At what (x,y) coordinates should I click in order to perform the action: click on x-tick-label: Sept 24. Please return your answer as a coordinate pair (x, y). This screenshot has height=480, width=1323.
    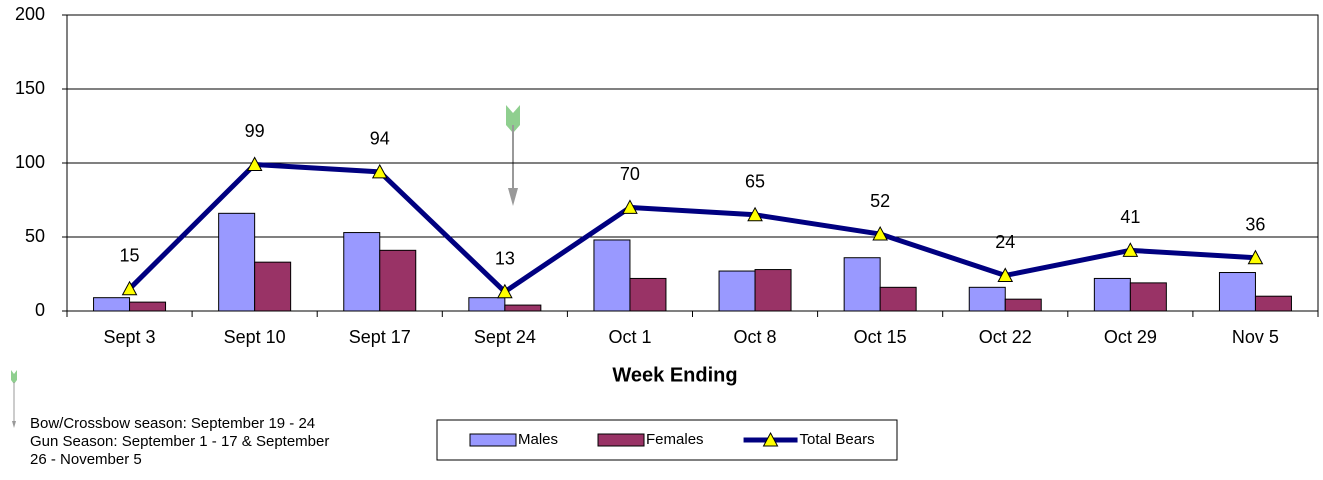
    Looking at the image, I should click on (505, 337).